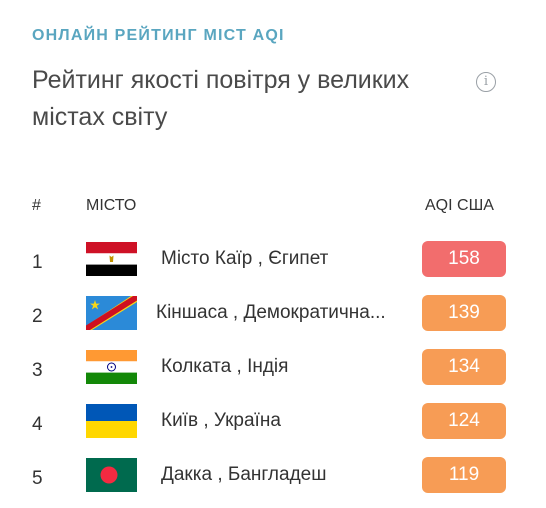 Image resolution: width=546 pixels, height=508 pixels. What do you see at coordinates (111, 205) in the screenshot?
I see `column-header-city: МІСТО` at bounding box center [111, 205].